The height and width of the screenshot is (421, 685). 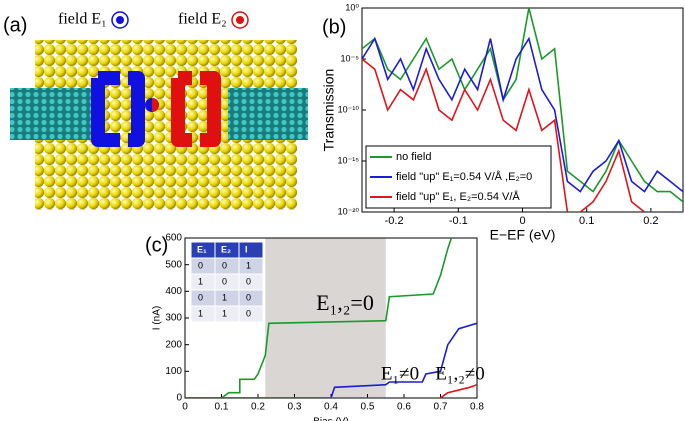 I want to click on y-tick-label: 100, so click(x=173, y=371).